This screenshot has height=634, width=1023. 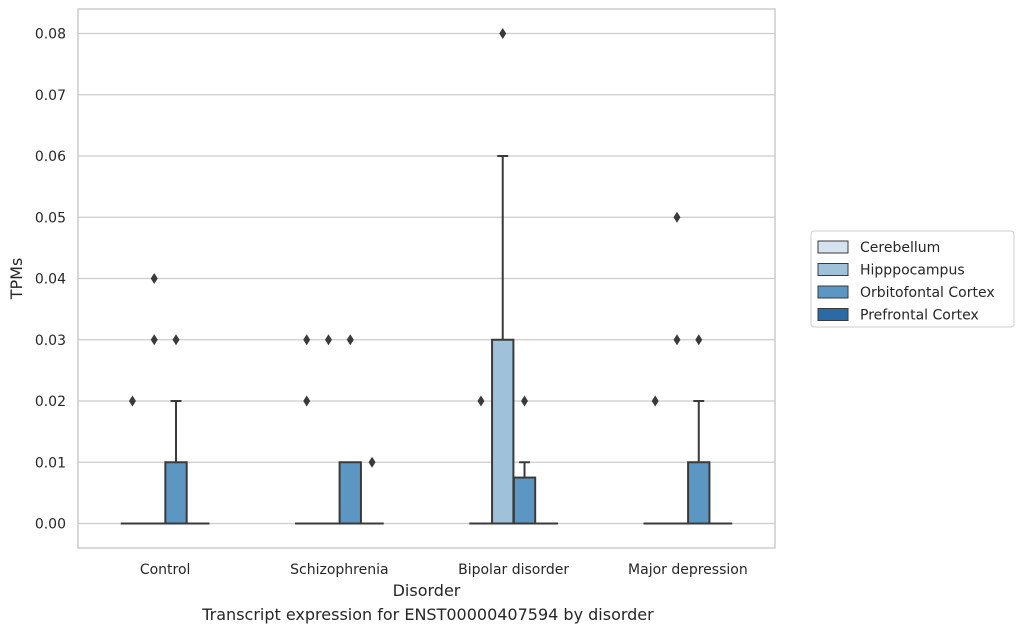 What do you see at coordinates (165, 570) in the screenshot?
I see `x-tick-label: Control` at bounding box center [165, 570].